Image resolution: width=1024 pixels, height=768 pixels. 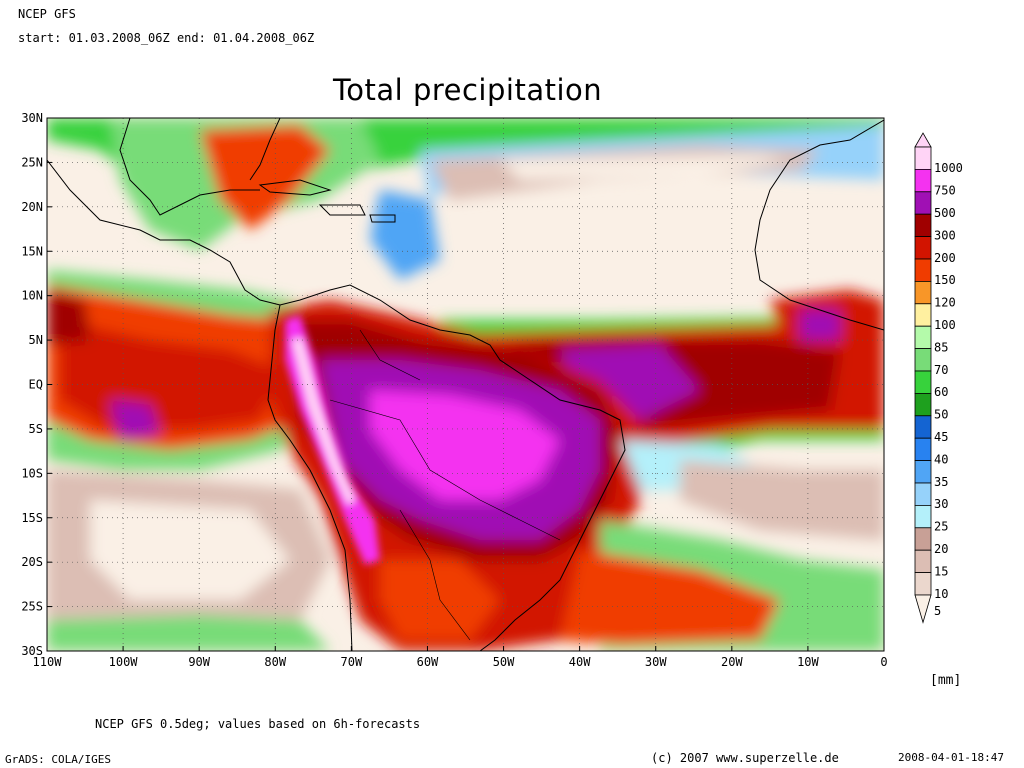 I want to click on lon-tick-label: 30W, so click(x=656, y=662).